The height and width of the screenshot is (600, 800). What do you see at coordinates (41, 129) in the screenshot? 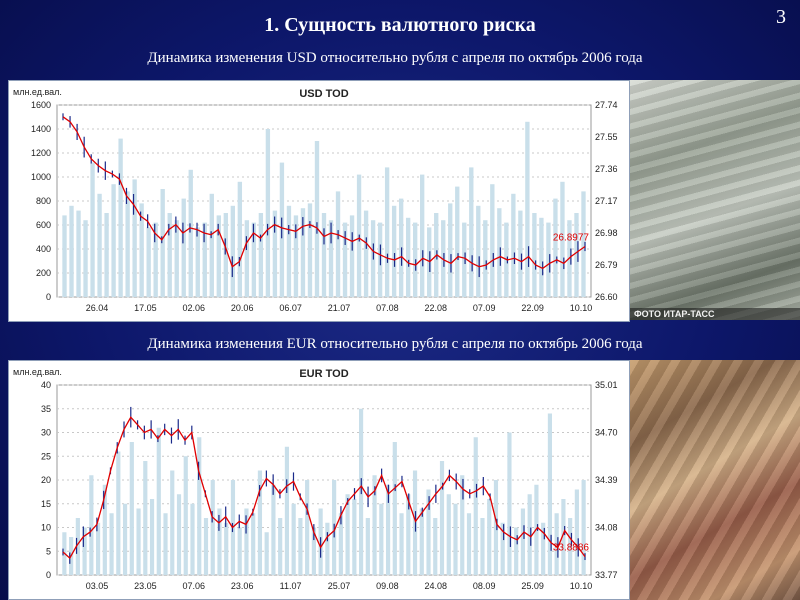
I see `chart-0-volume-tick-label: 1400` at bounding box center [41, 129].